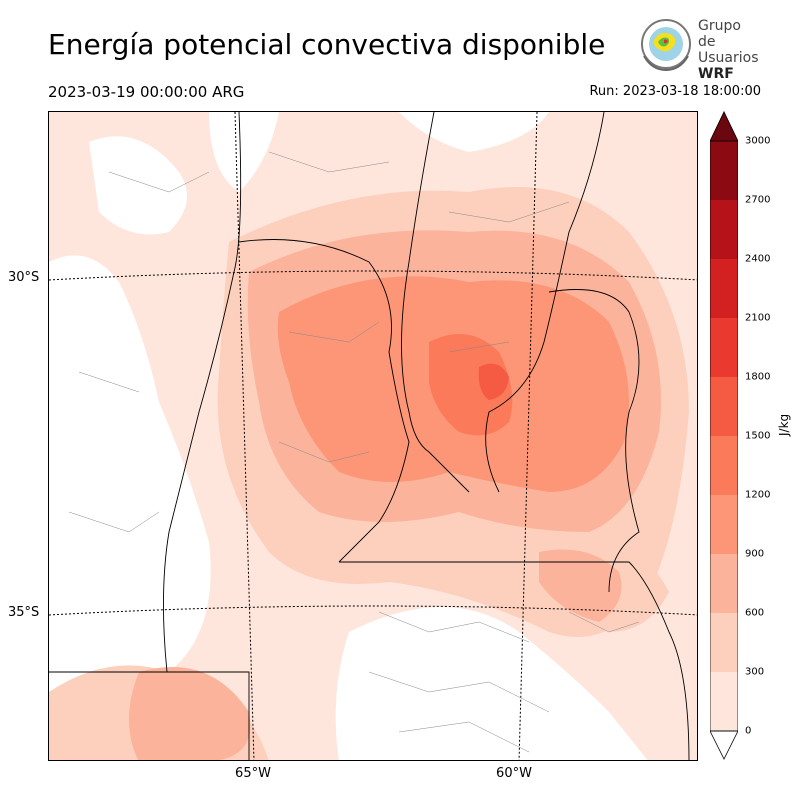 This screenshot has width=800, height=800. Describe the element at coordinates (728, 58) in the screenshot. I see `logo-line-2: Usuarios` at that location.